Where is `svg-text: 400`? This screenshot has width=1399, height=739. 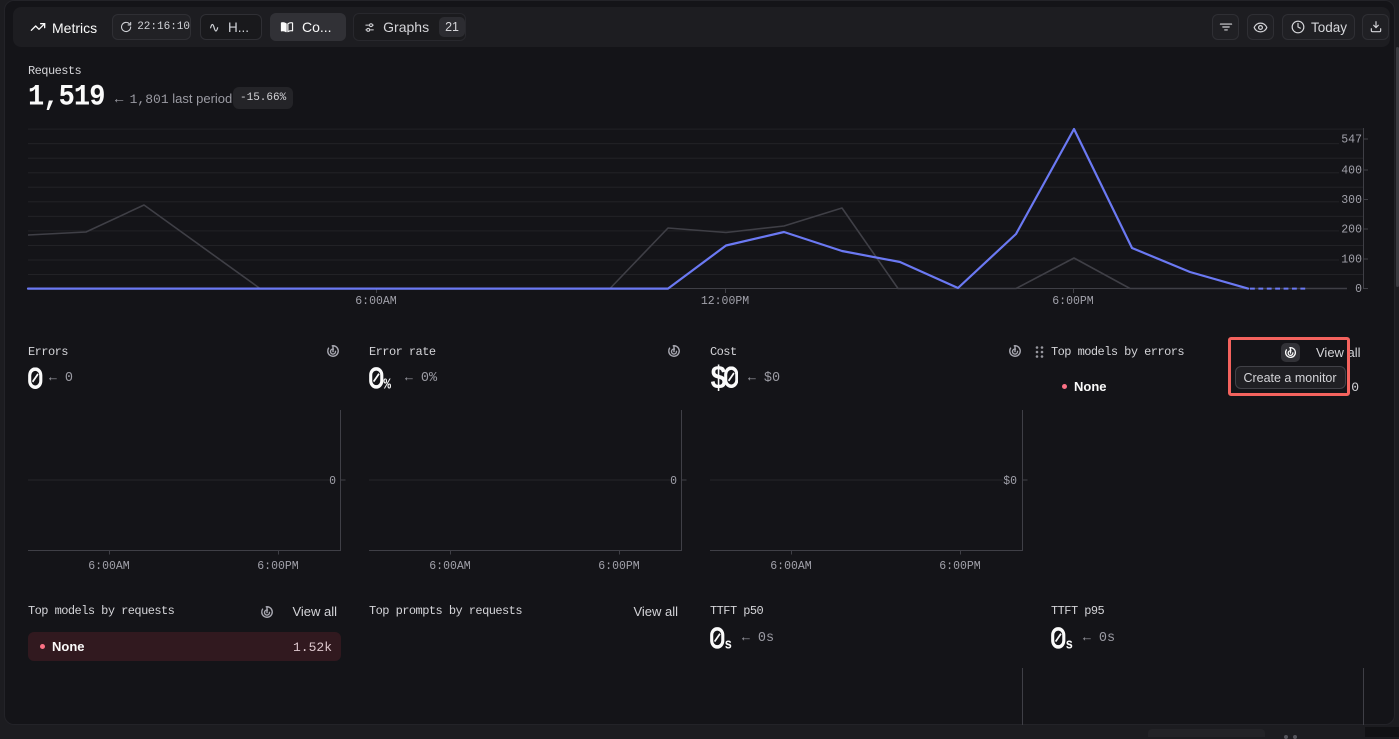
svg-text: 400 is located at coordinates (1351, 171).